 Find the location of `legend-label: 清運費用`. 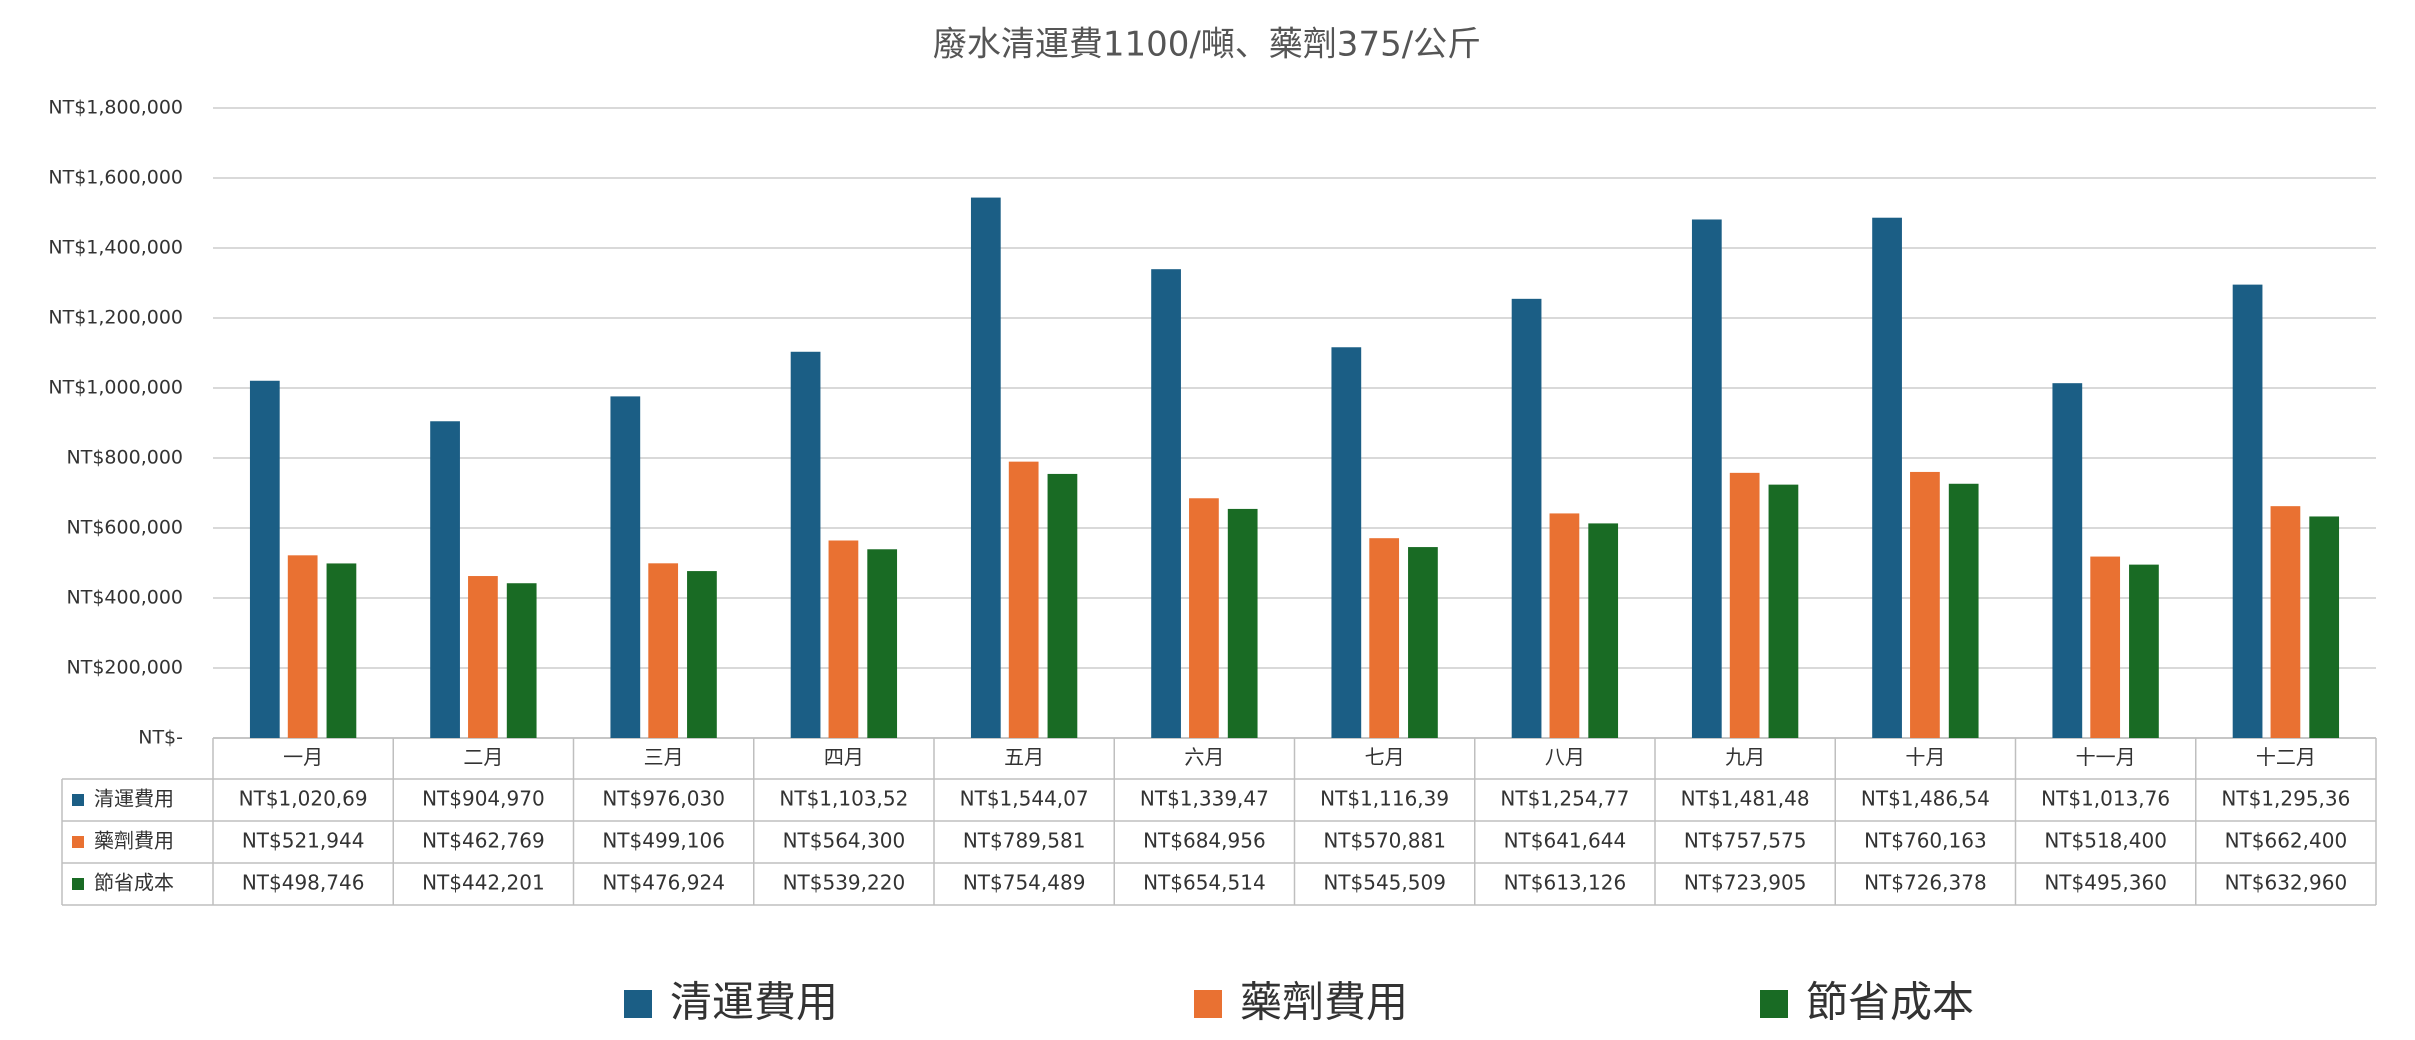

legend-label: 清運費用 is located at coordinates (754, 1002).